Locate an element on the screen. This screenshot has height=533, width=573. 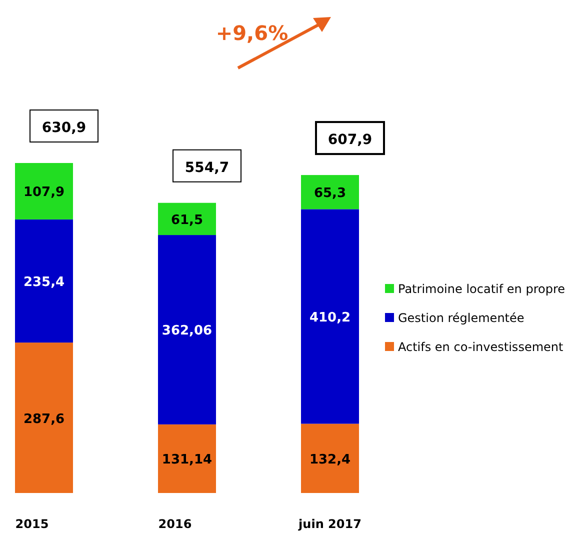
data-label: 410,2 is located at coordinates (330, 318).